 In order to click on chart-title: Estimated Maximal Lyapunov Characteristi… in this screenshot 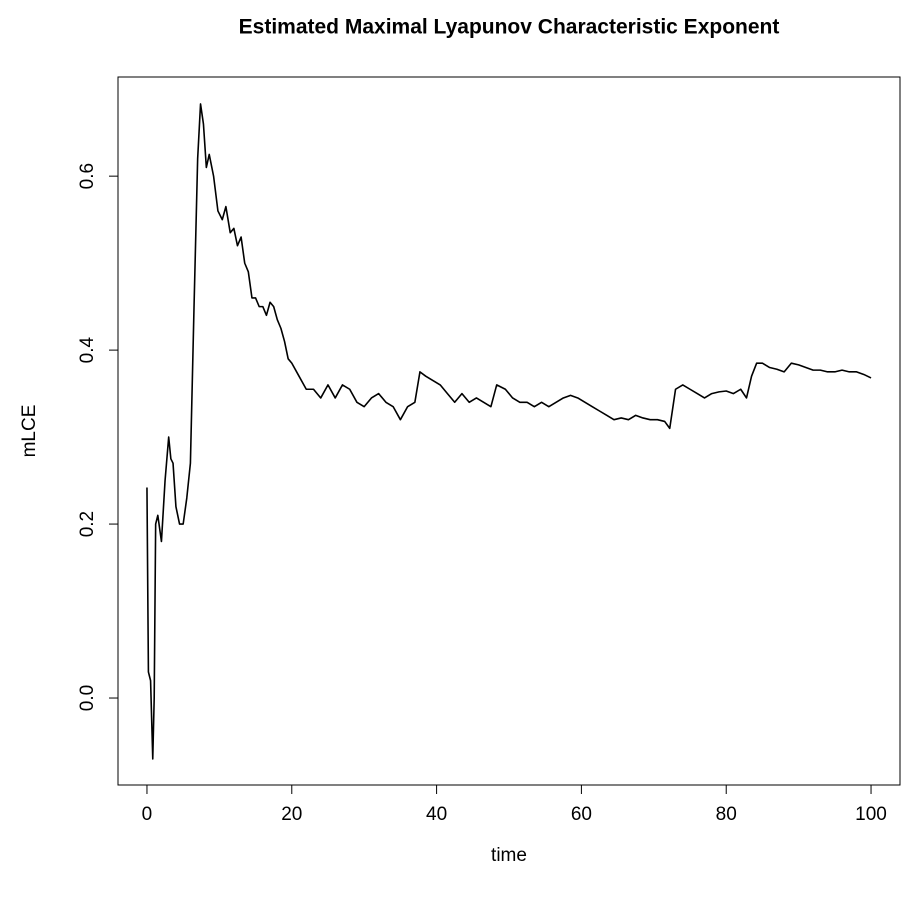, I will do `click(509, 27)`.